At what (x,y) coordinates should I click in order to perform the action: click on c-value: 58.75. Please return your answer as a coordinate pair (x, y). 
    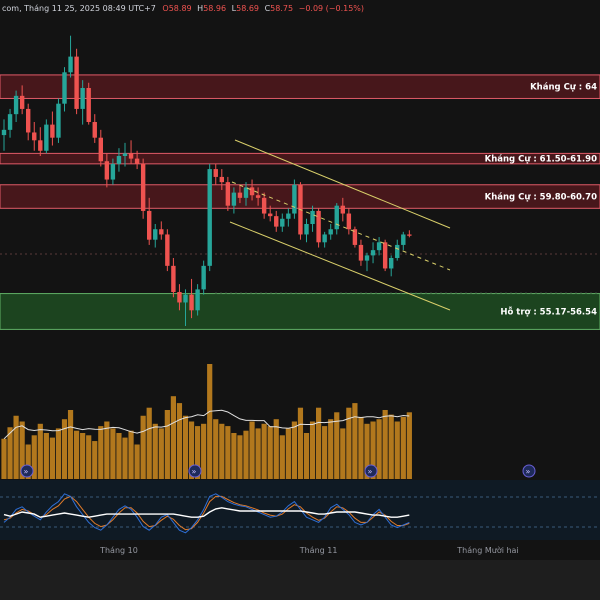
    Looking at the image, I should click on (281, 8).